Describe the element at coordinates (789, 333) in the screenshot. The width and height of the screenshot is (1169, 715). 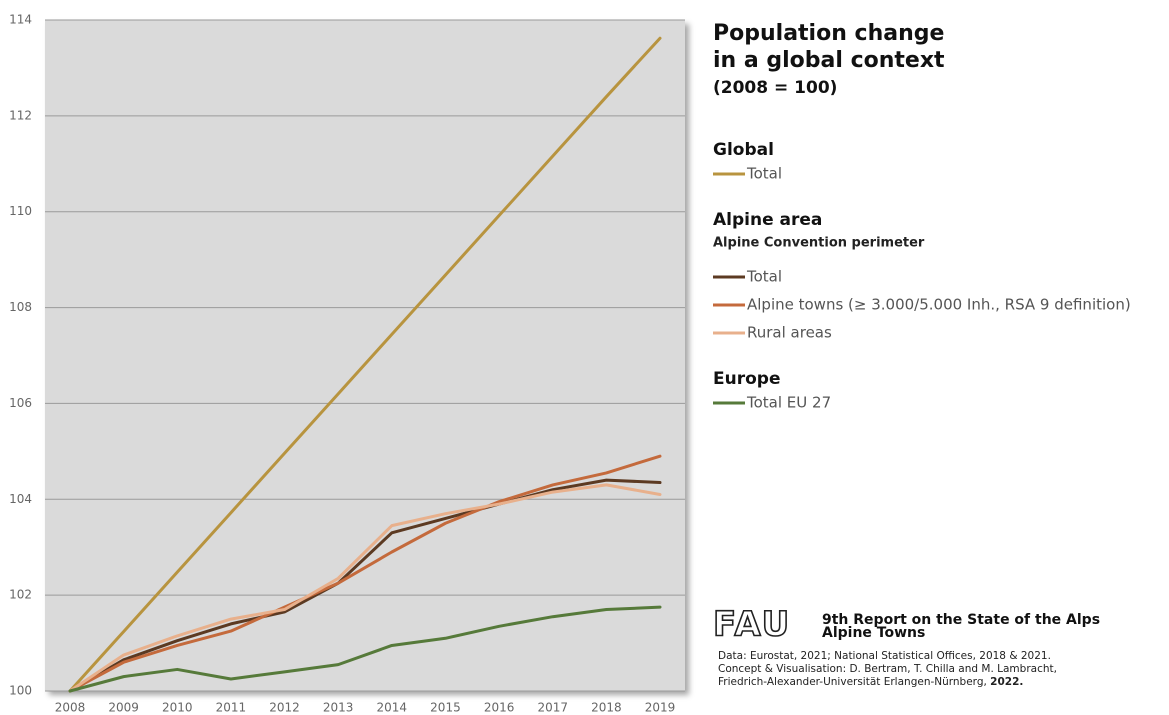
I see `legend-label: Rural areas` at that location.